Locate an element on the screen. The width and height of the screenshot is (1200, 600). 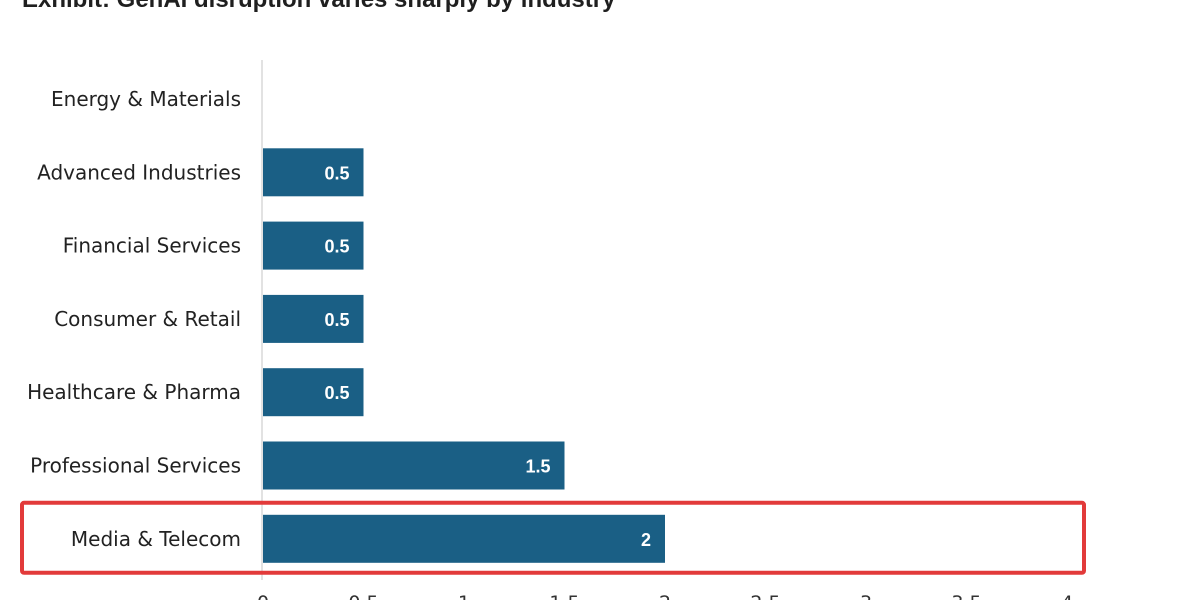
x-tick-label: 2 is located at coordinates (665, 596).